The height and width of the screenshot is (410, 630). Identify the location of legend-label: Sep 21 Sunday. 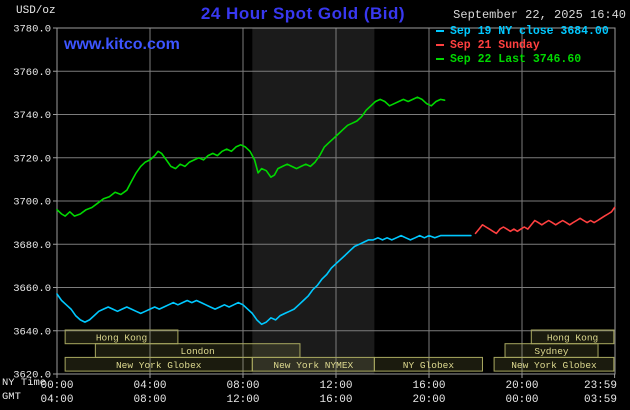
(495, 45).